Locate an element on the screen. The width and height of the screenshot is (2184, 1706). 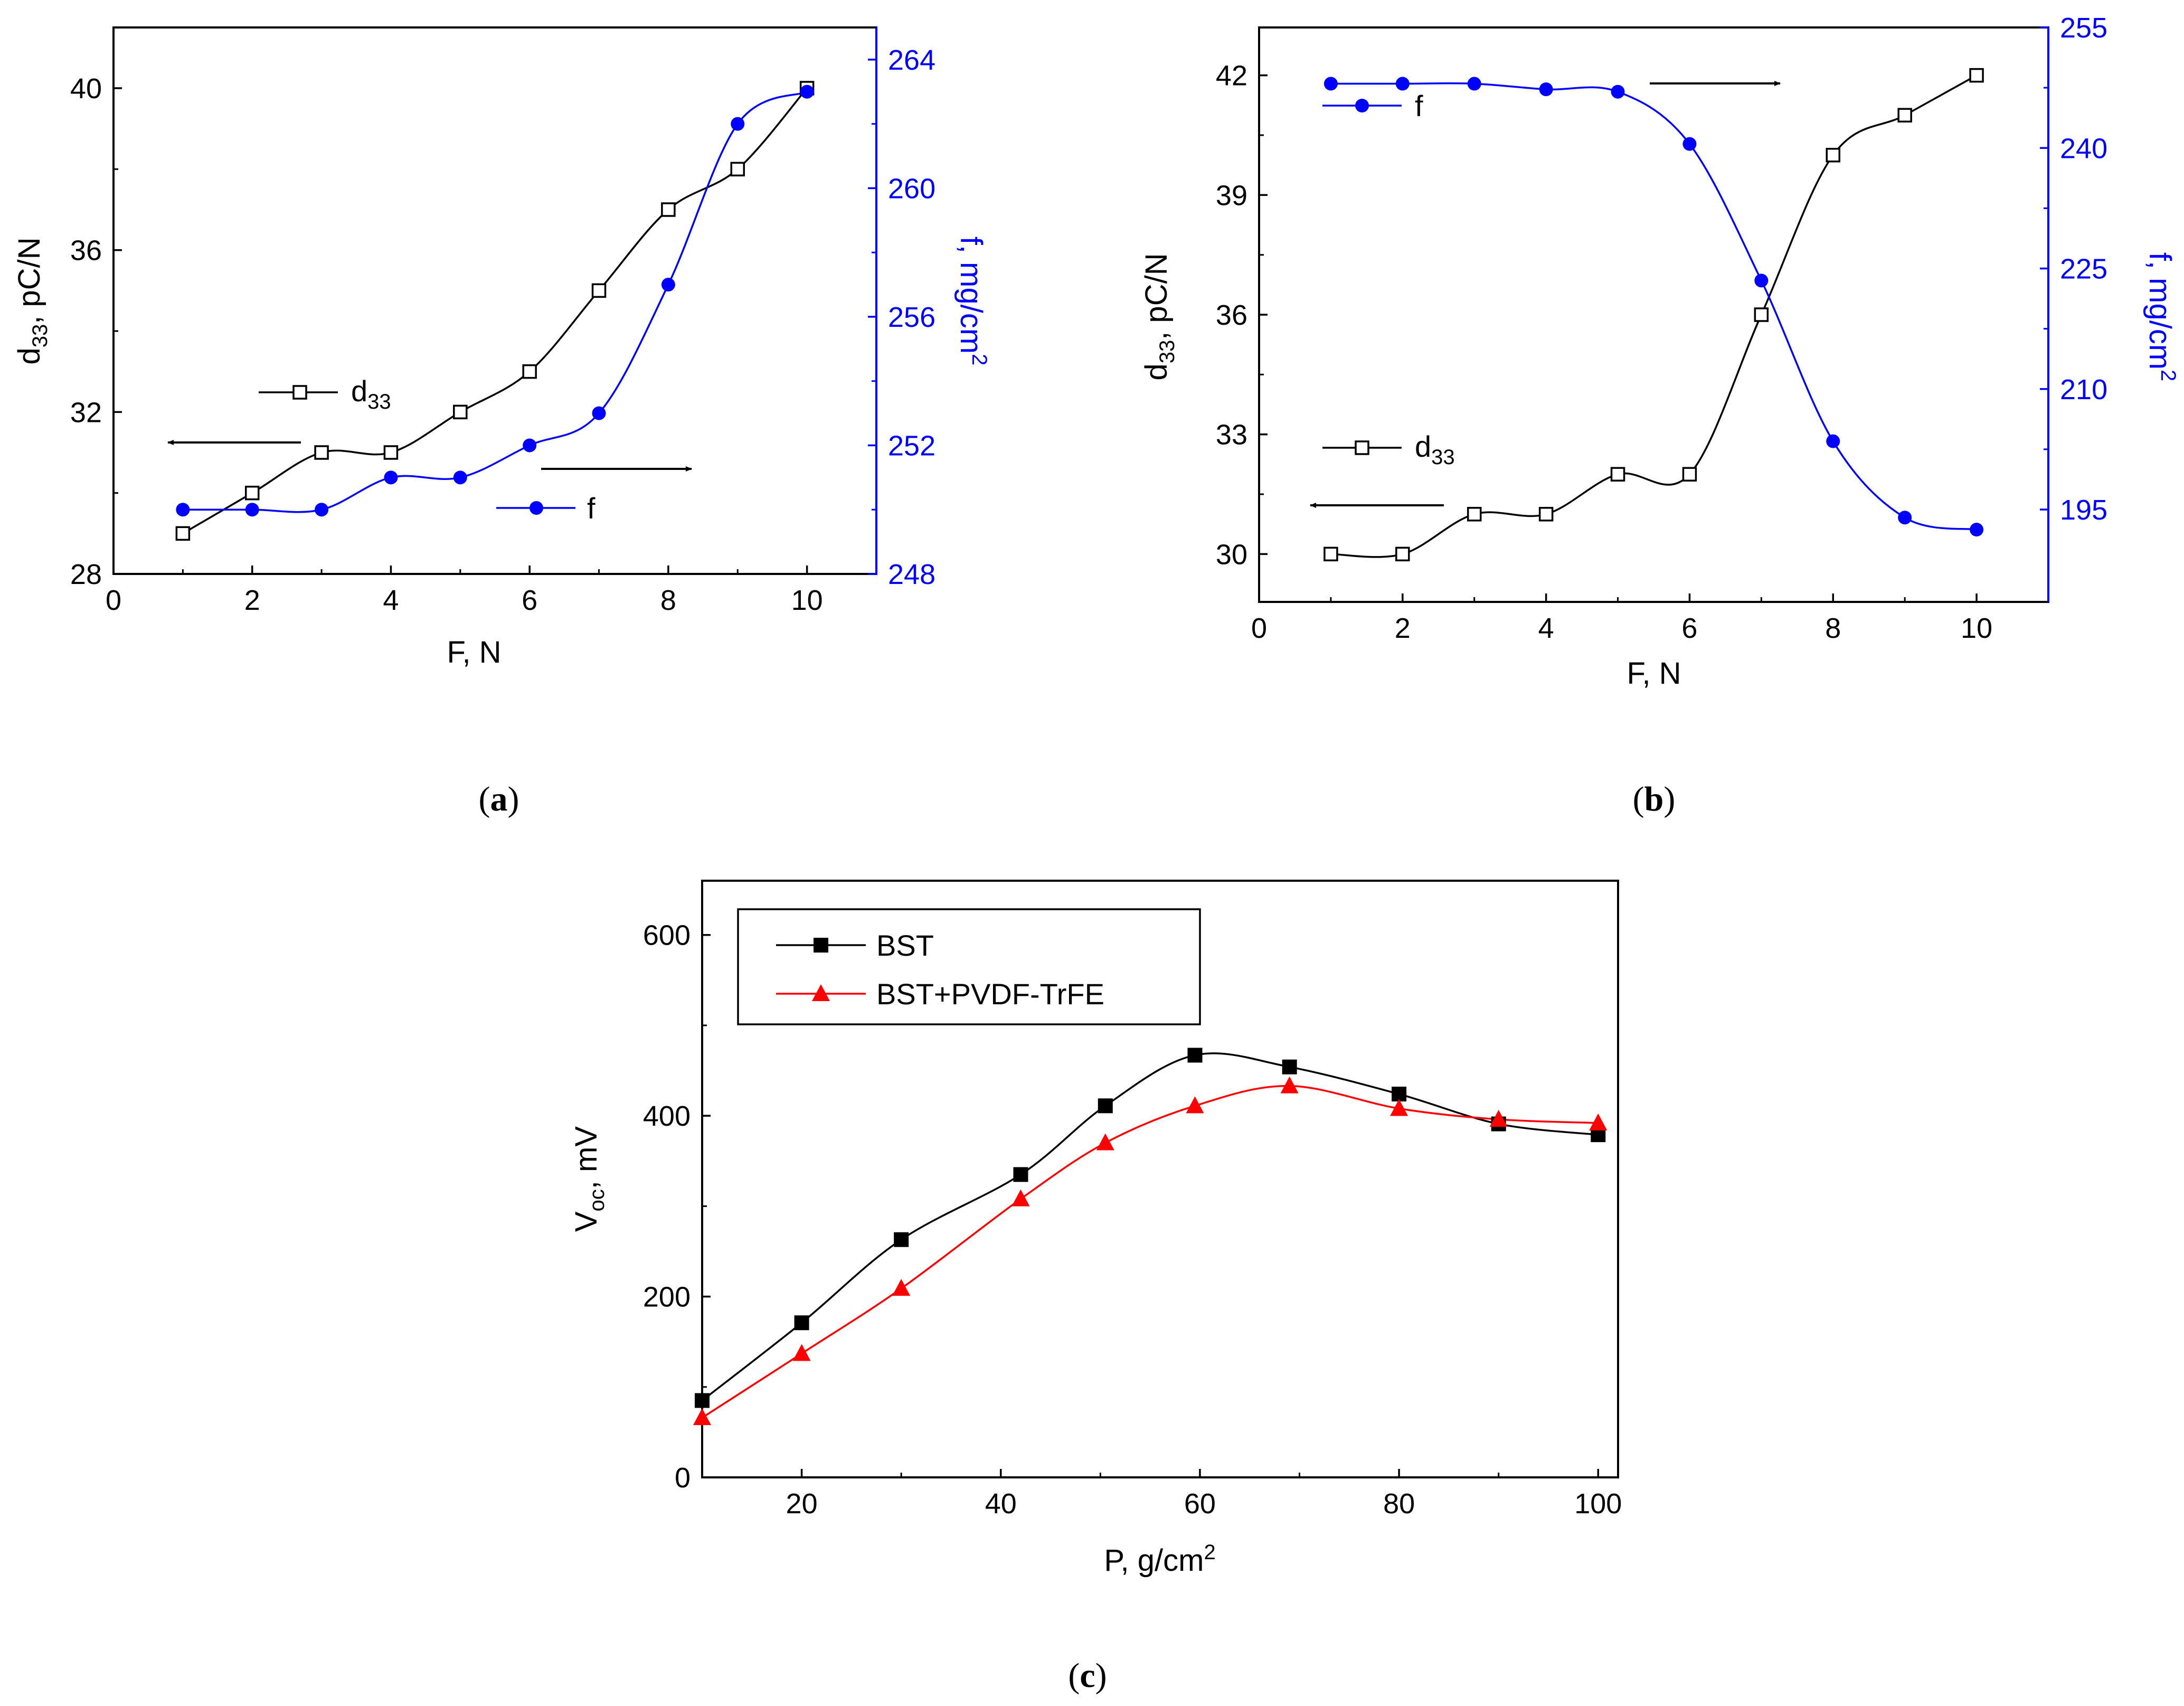
y-tick-label: 600 is located at coordinates (667, 935).